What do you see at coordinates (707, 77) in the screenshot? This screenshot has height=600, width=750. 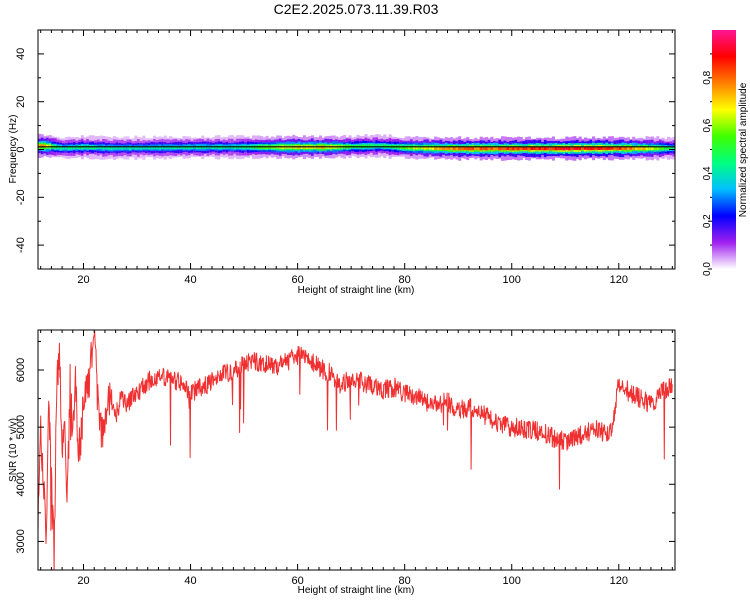 I see `colorbar-tick-label: 0.8` at bounding box center [707, 77].